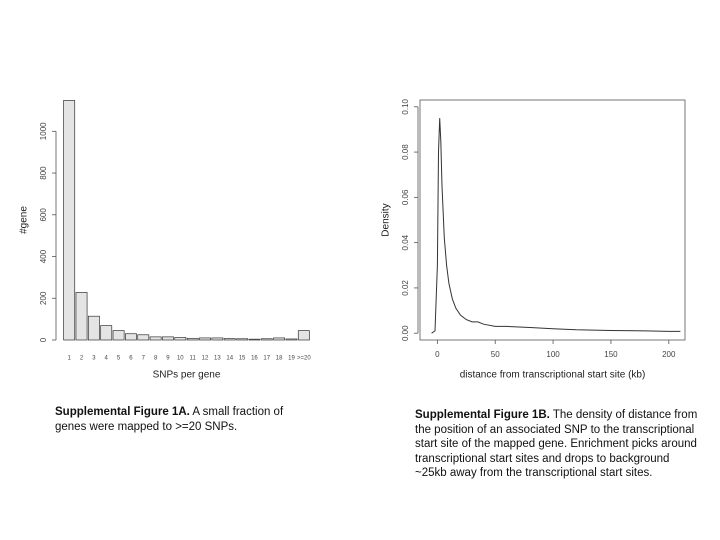 This screenshot has height=540, width=720. What do you see at coordinates (611, 354) in the screenshot?
I see `x-tick-label: 150` at bounding box center [611, 354].